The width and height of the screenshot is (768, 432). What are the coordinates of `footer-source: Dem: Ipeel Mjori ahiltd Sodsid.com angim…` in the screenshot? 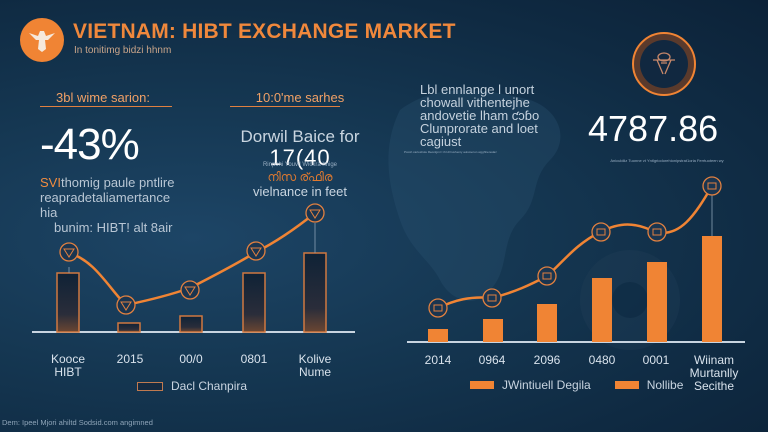 It's located at (77, 422).